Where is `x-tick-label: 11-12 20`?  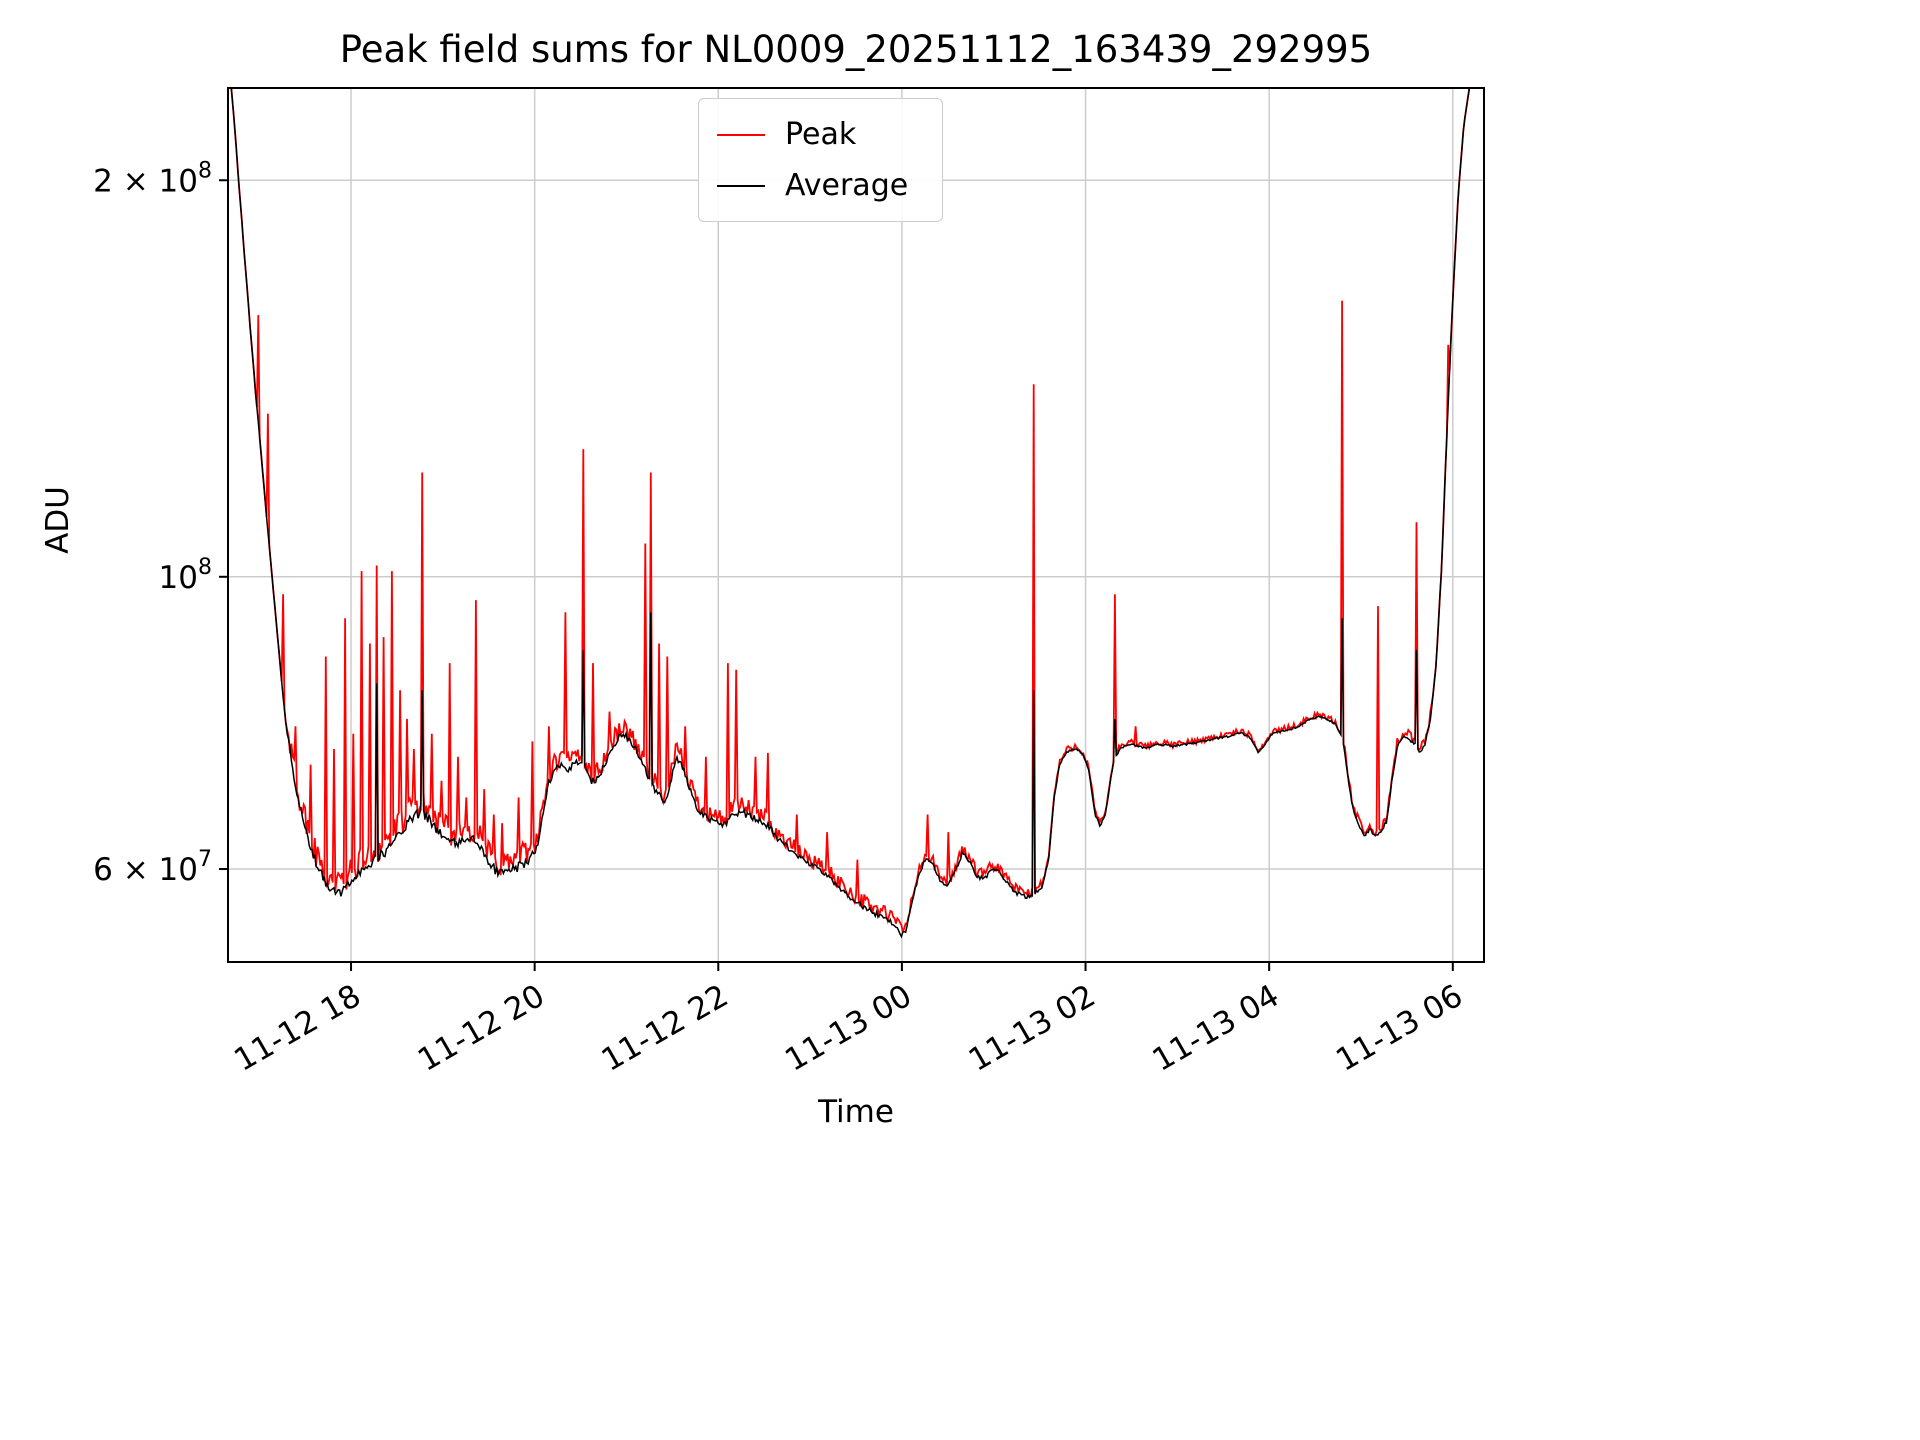 x-tick-label: 11-12 20 is located at coordinates (481, 1028).